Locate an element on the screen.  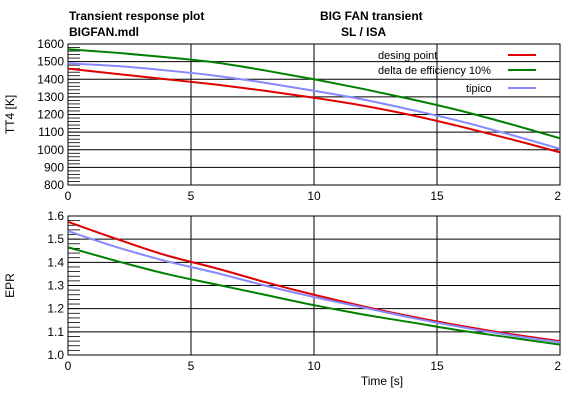
y-tick-label: 1400 is located at coordinates (50, 79).